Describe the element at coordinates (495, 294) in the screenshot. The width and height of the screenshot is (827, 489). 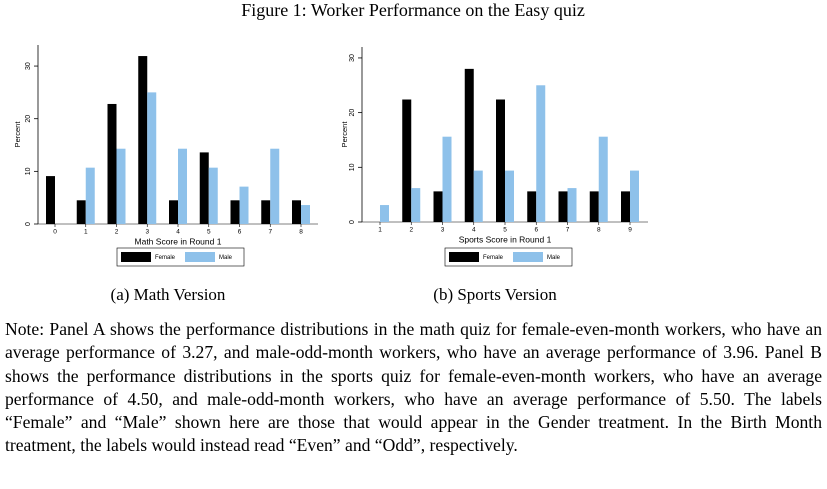
I see `panel-caption: (b) Sports Version` at that location.